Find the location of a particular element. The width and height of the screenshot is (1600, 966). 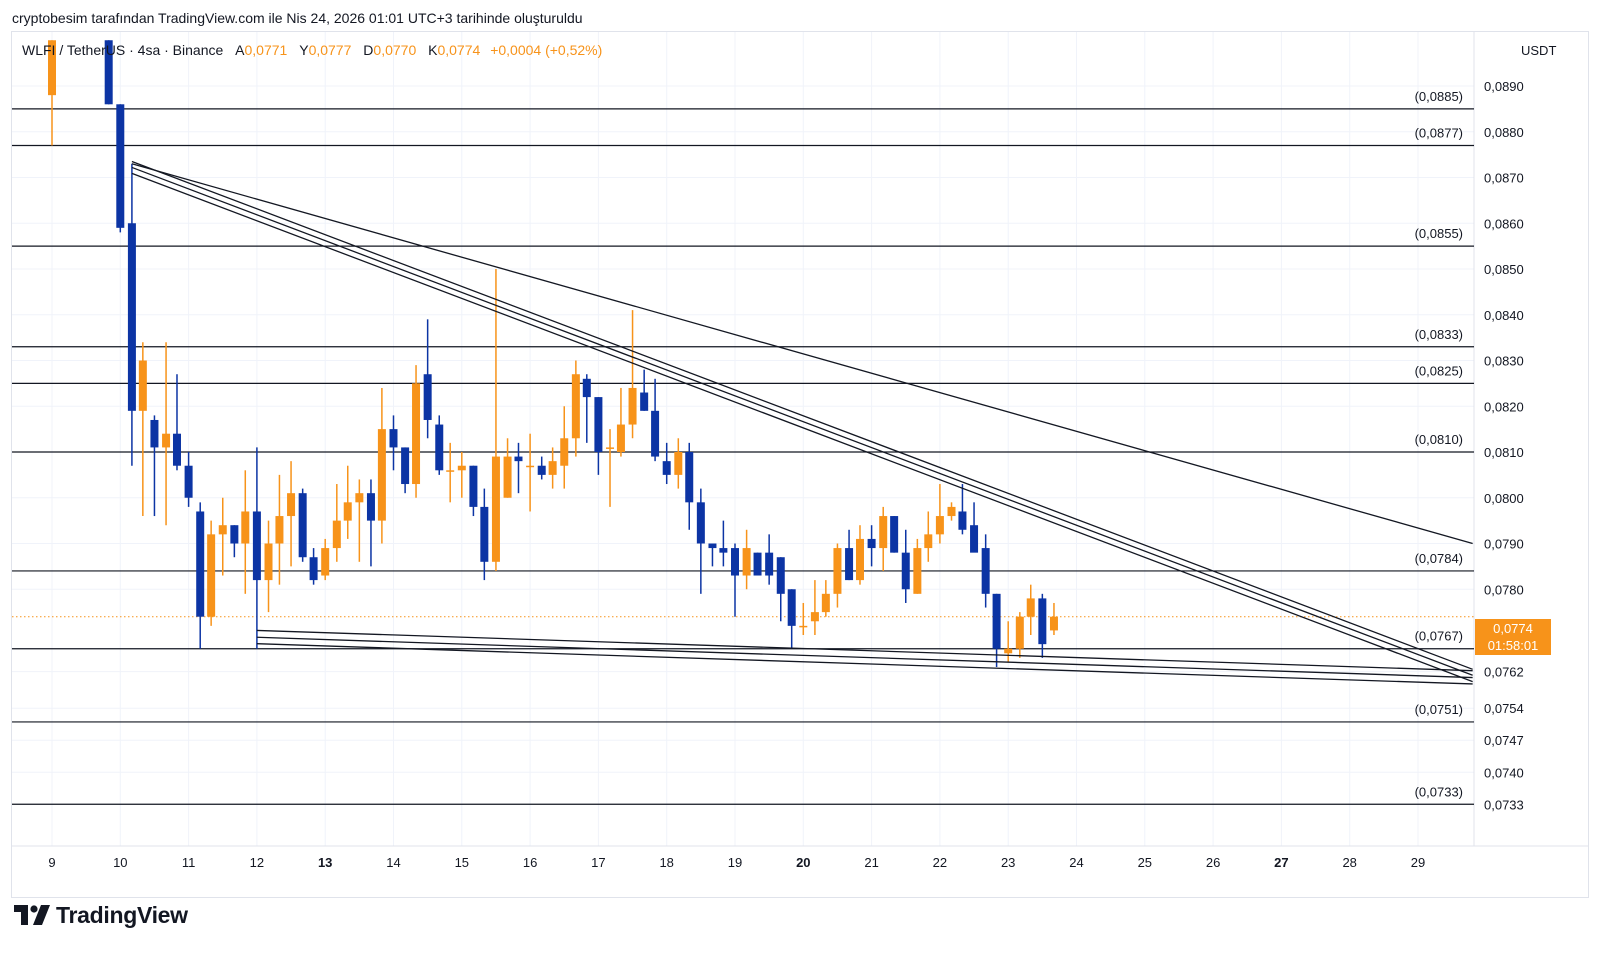

level-label-5: (0,0810) is located at coordinates (1439, 439).